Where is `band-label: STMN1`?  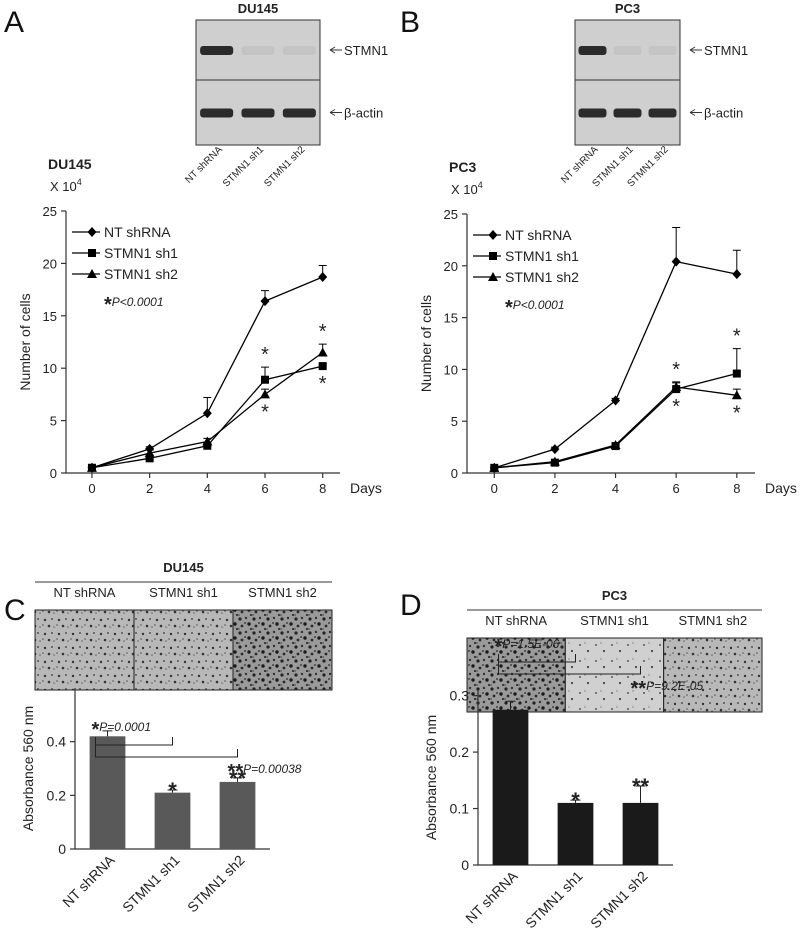 band-label: STMN1 is located at coordinates (366, 50).